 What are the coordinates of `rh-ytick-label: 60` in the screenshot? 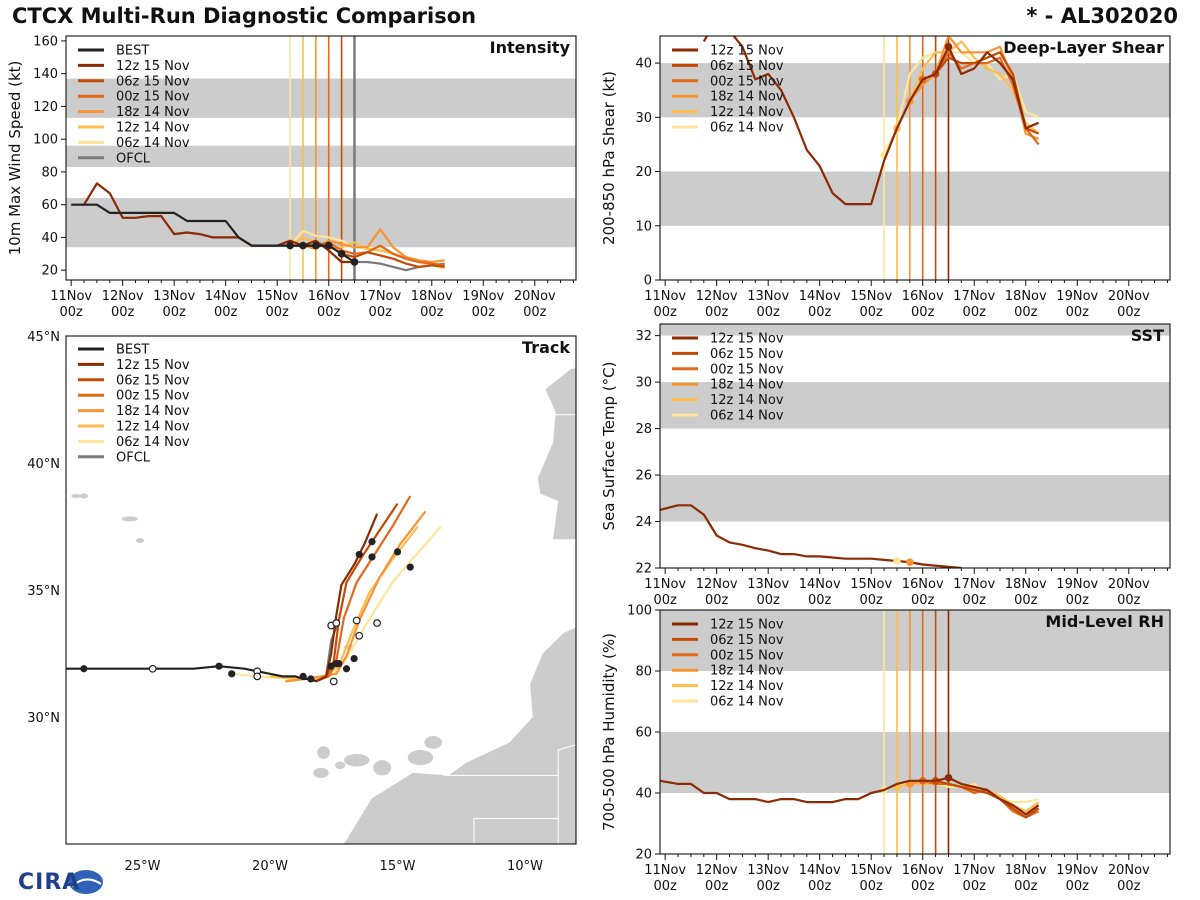 It's located at (643, 733).